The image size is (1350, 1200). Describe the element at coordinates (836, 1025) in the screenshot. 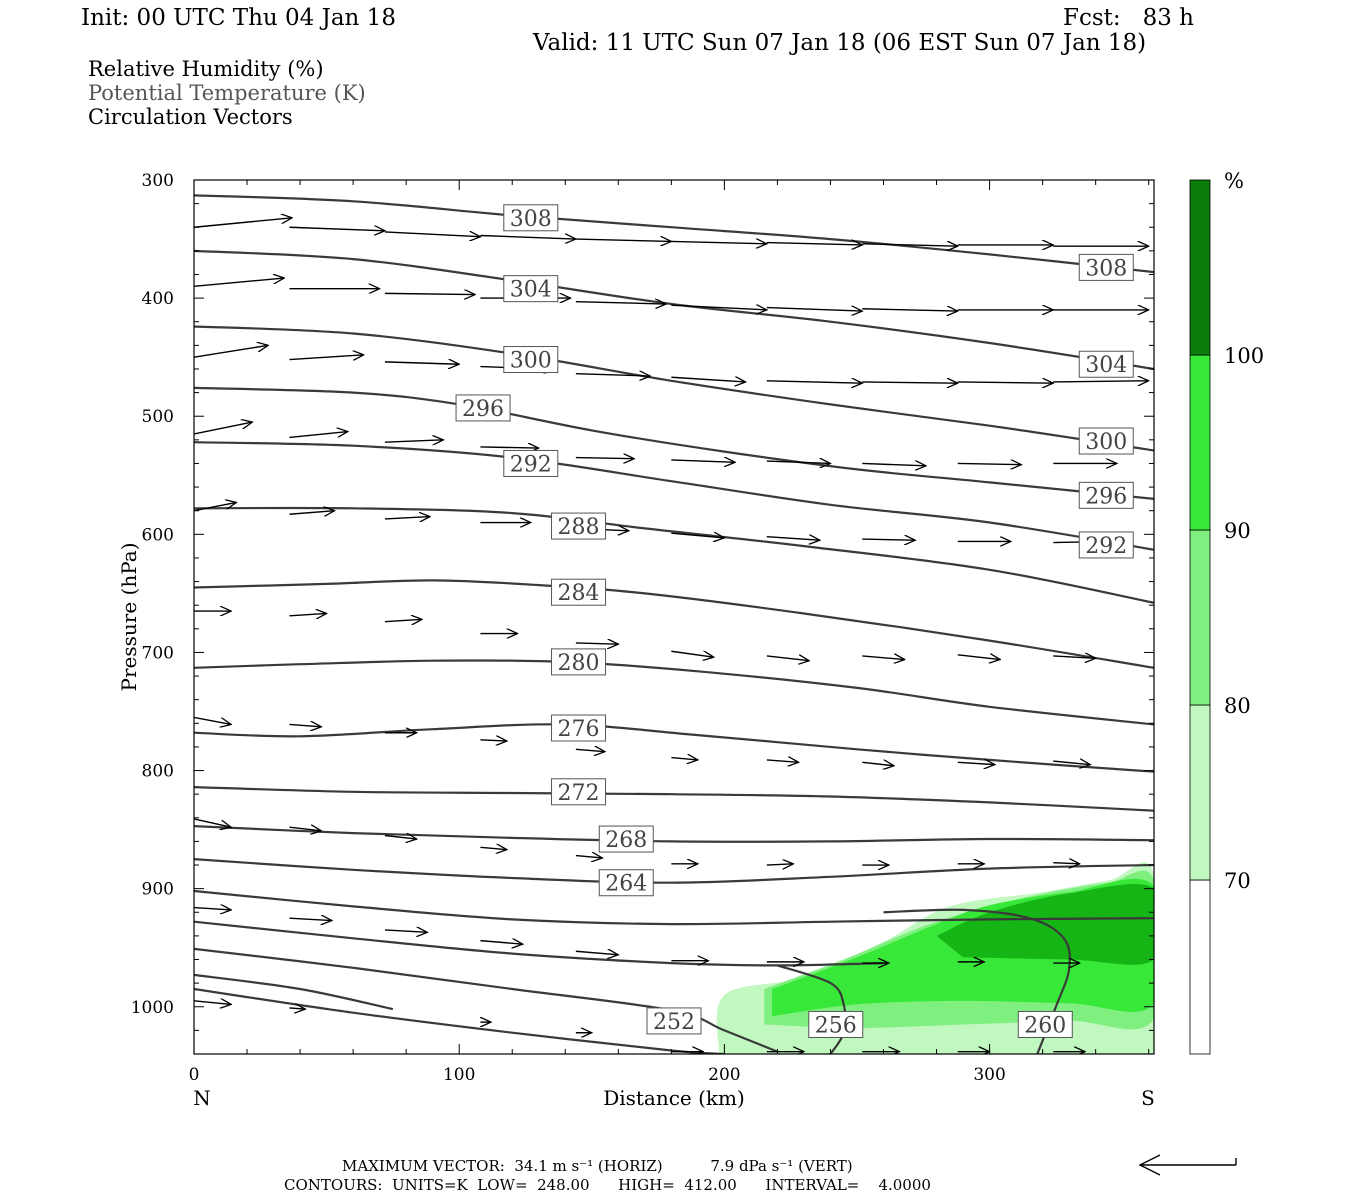

I see `svg-text: 256` at that location.